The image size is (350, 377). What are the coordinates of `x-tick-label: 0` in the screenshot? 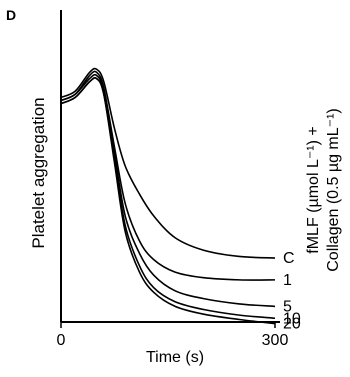 It's located at (61, 340).